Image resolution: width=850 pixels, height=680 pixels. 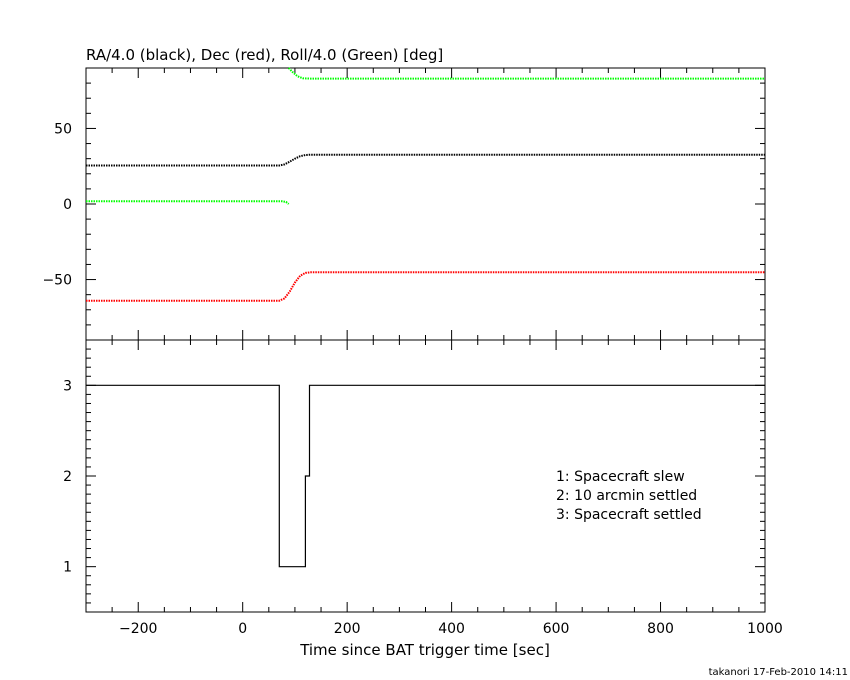 What do you see at coordinates (425, 286) in the screenshot?
I see `dec-series-line` at bounding box center [425, 286].